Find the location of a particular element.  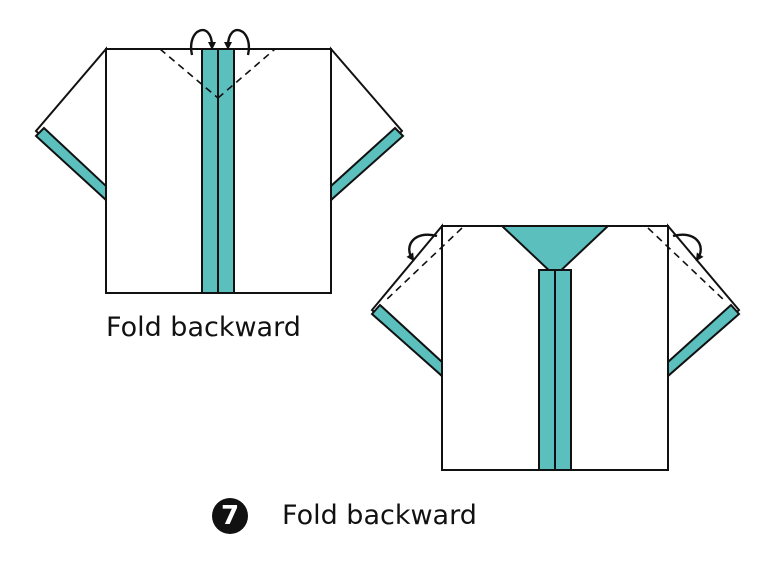

collar-strip-right is located at coordinates (563, 370).